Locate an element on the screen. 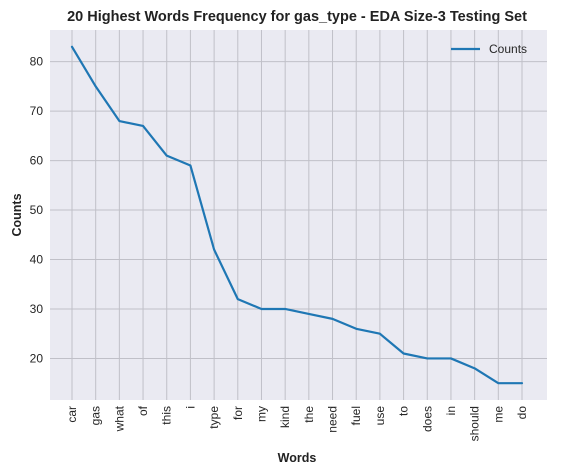 This screenshot has width=571, height=475. y-tick-label: 20 is located at coordinates (37, 358).